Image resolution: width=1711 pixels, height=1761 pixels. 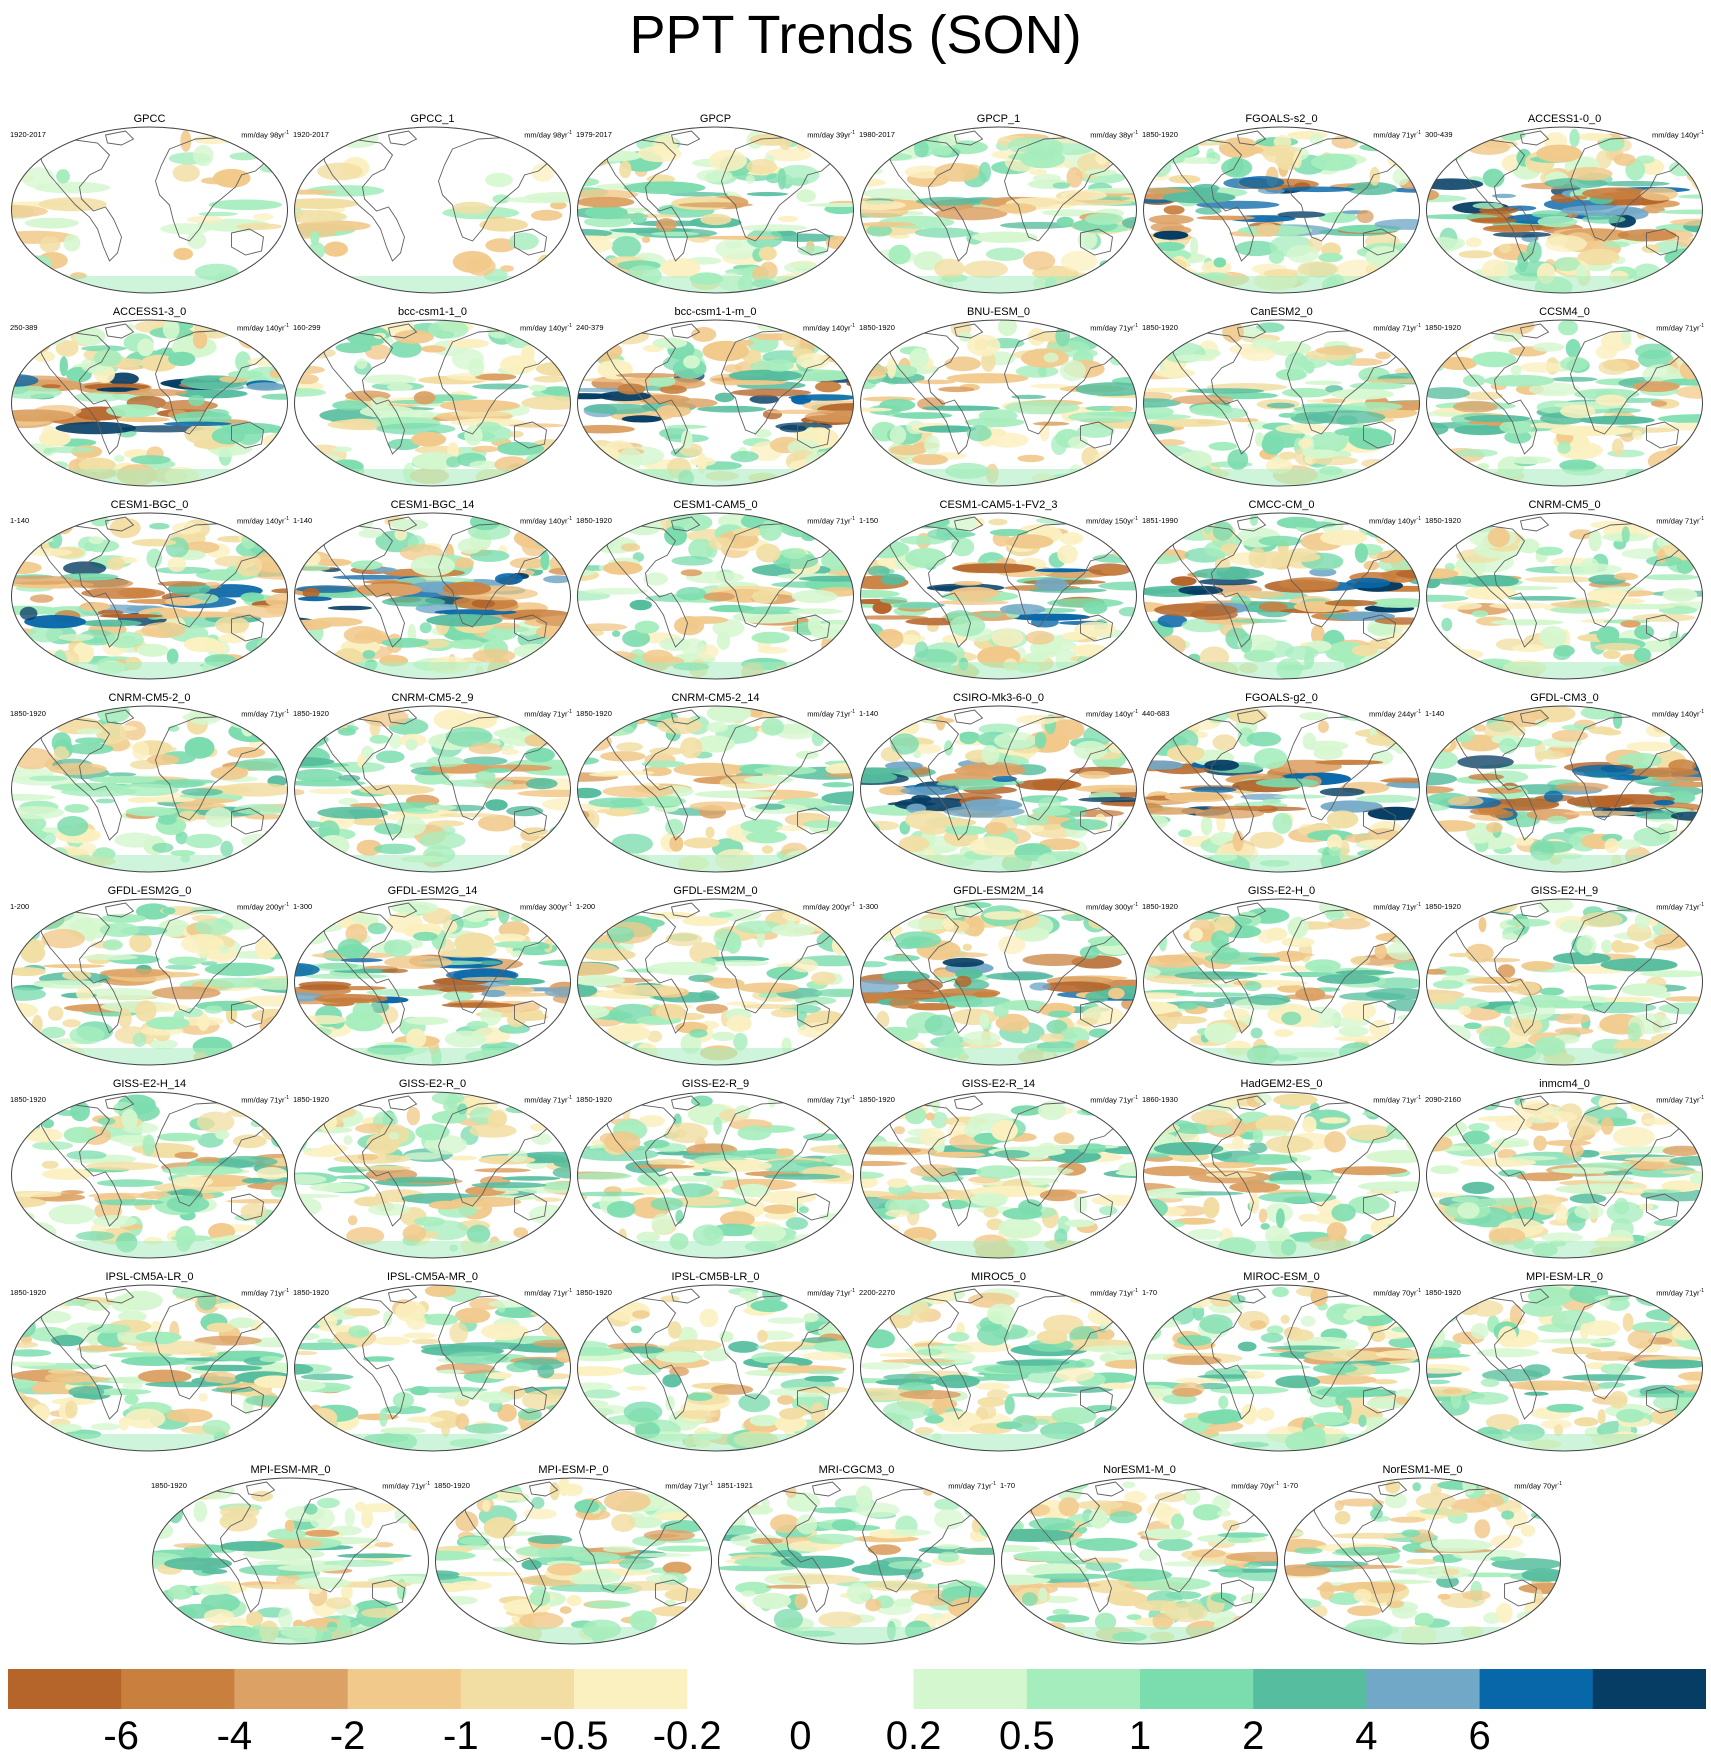 I want to click on panel-title: ACCESS1-0_0, so click(x=1564, y=119).